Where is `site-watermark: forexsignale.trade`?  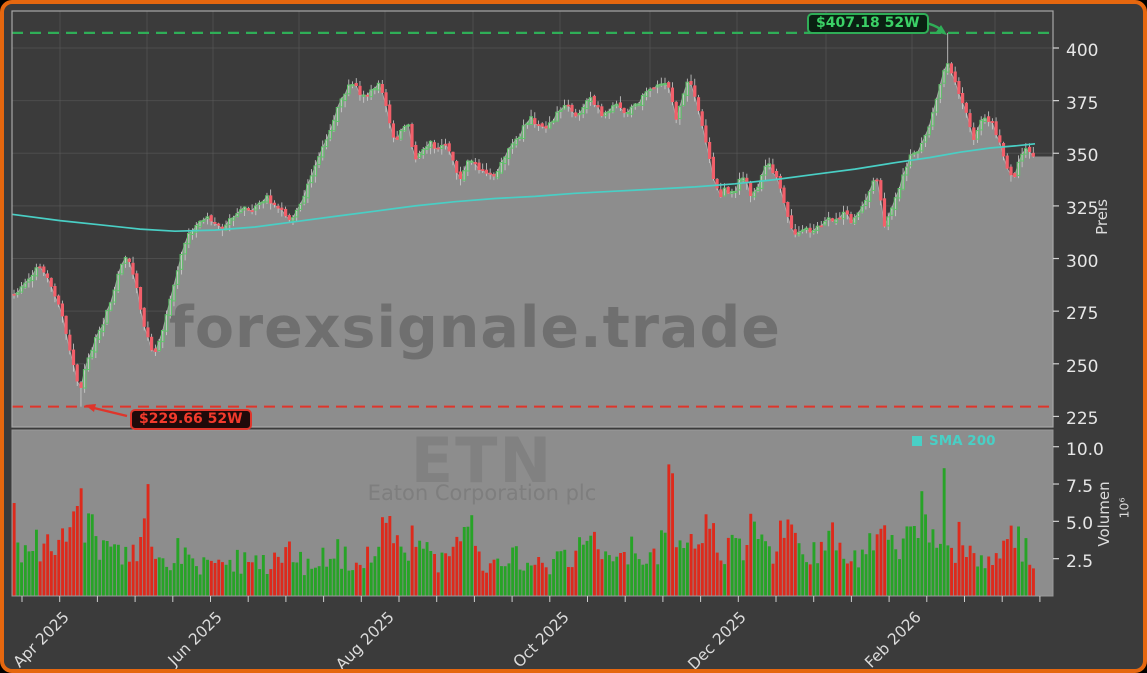 site-watermark: forexsignale.trade is located at coordinates (475, 328).